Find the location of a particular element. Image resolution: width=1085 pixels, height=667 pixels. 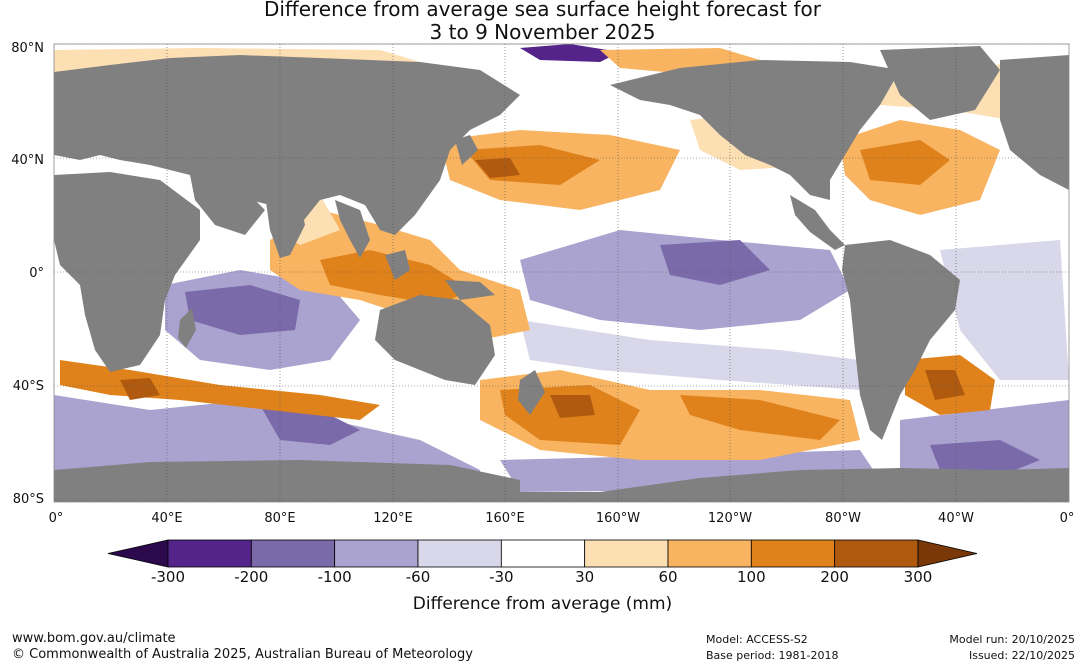

land-southeast-asia is located at coordinates (352, 229).